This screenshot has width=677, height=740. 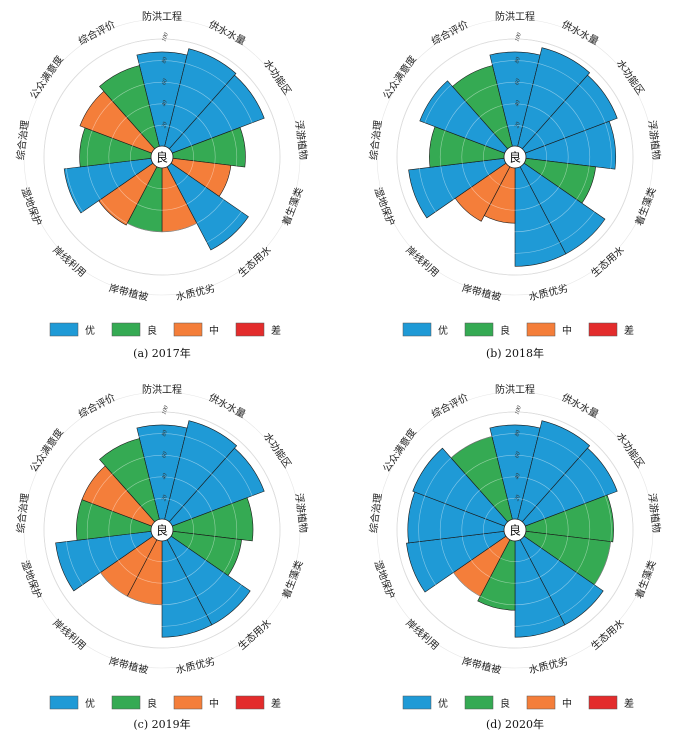 I want to click on chart-caption: (c) 2019年, so click(x=161, y=724).